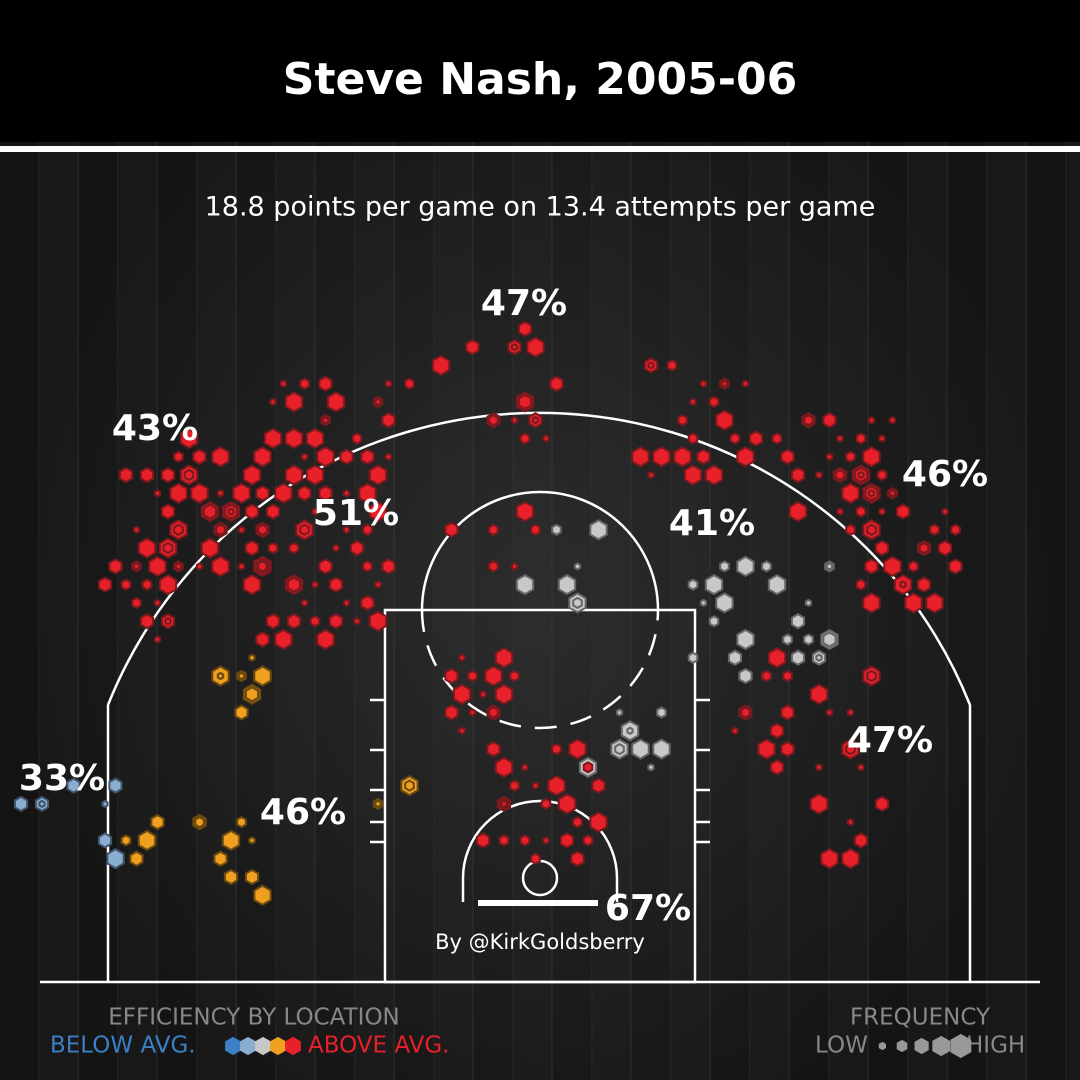 The width and height of the screenshot is (1080, 1080). I want to click on legend-hexes, so click(598, 1046).